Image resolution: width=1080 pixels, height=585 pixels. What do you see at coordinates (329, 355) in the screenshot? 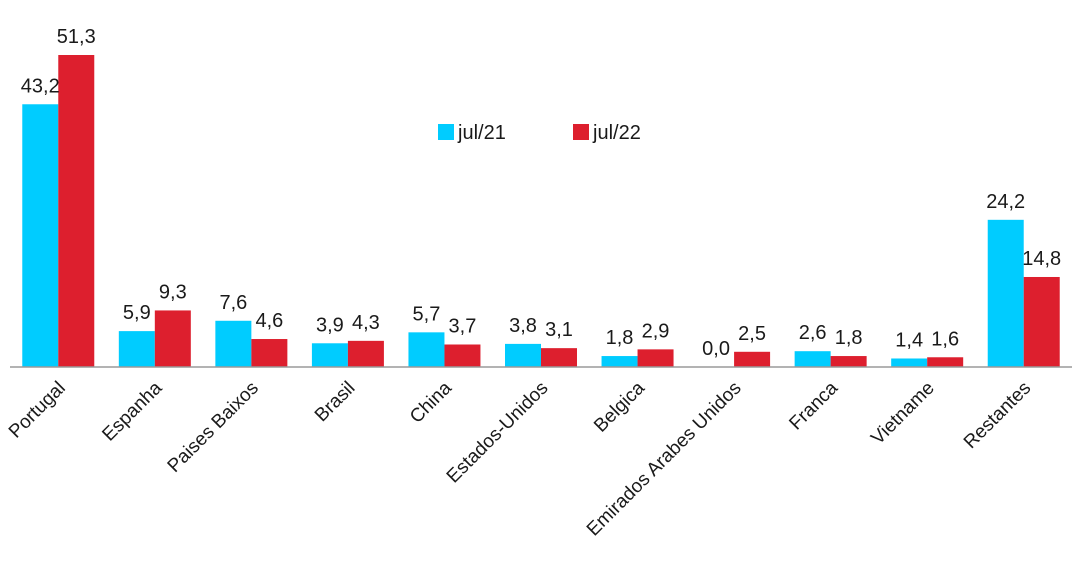
I see `bar-jul-21-brasil` at bounding box center [329, 355].